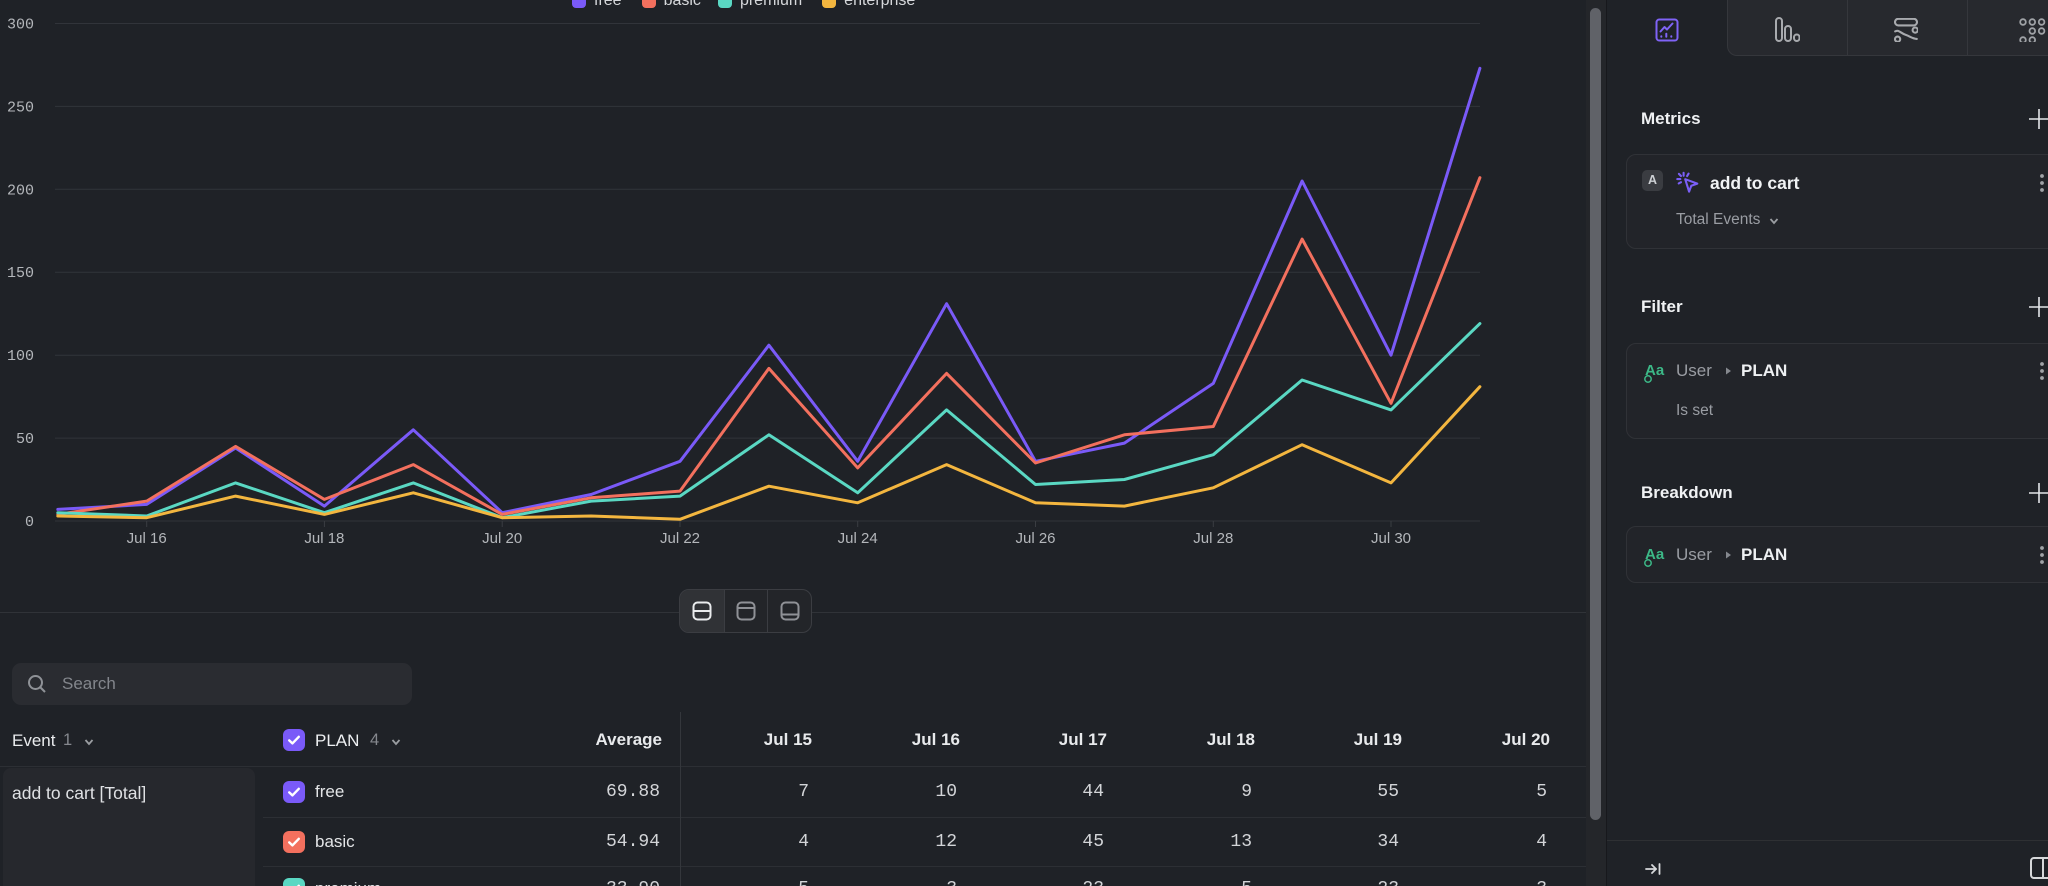 The height and width of the screenshot is (886, 2048). I want to click on svg-text: Jul 28, so click(1213, 538).